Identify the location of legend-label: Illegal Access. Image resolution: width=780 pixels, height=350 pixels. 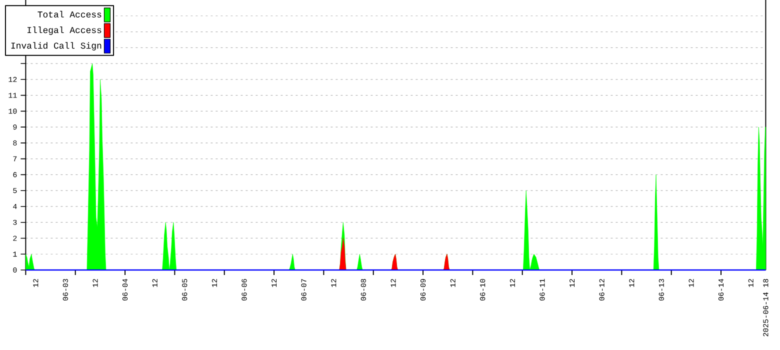
(65, 30).